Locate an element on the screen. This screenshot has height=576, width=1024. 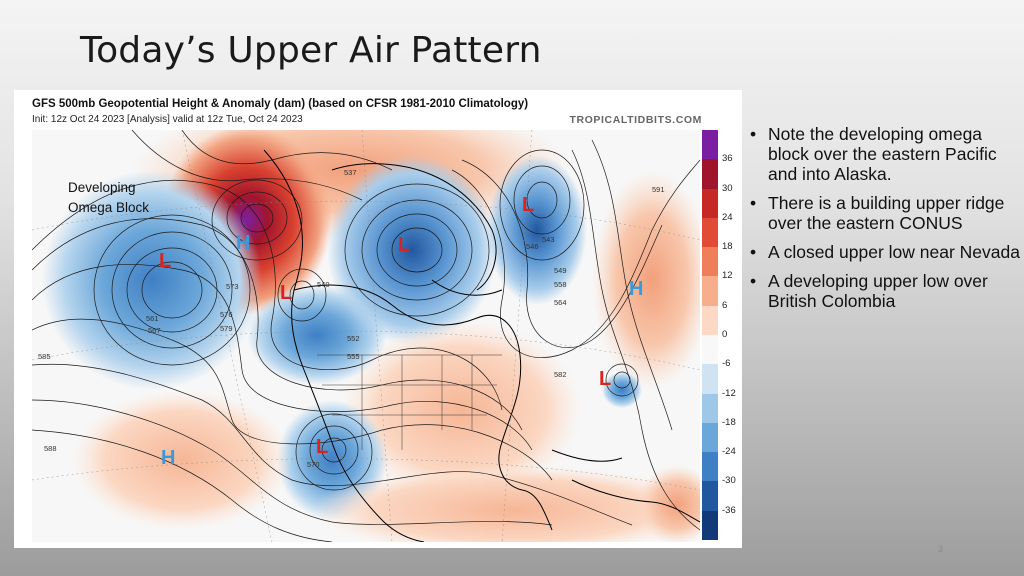
state-borders is located at coordinates (409, 402).